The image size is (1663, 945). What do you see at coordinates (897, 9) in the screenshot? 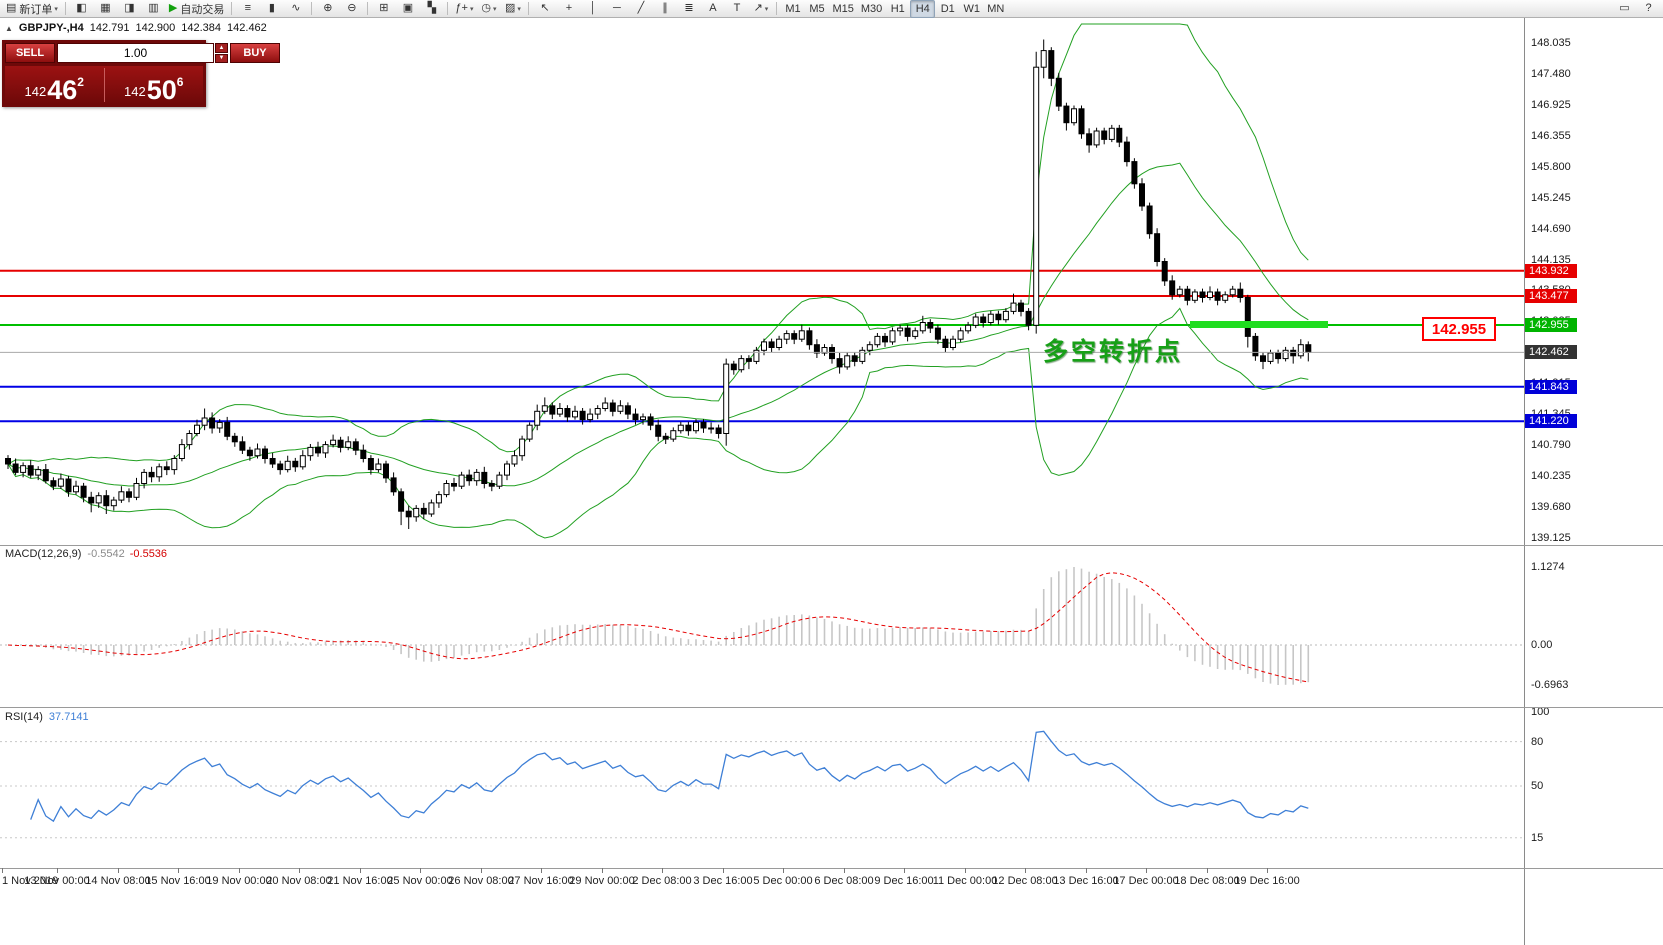
I see `timeframe-h1-button: H1` at bounding box center [897, 9].